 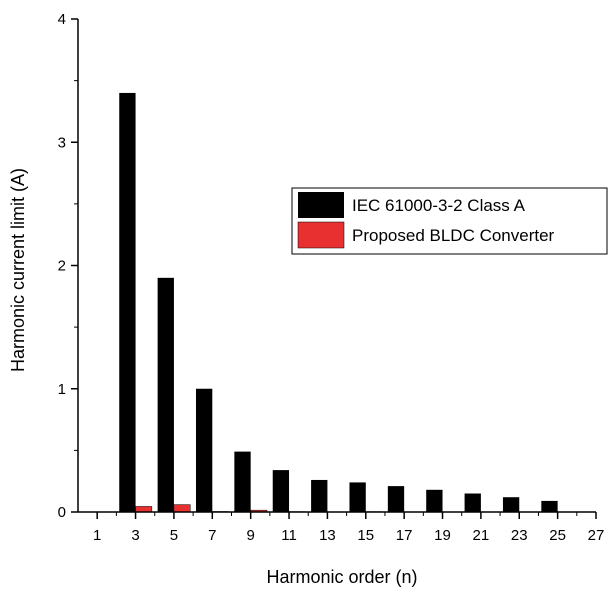 I want to click on y-tick-label: 1, so click(x=62, y=389).